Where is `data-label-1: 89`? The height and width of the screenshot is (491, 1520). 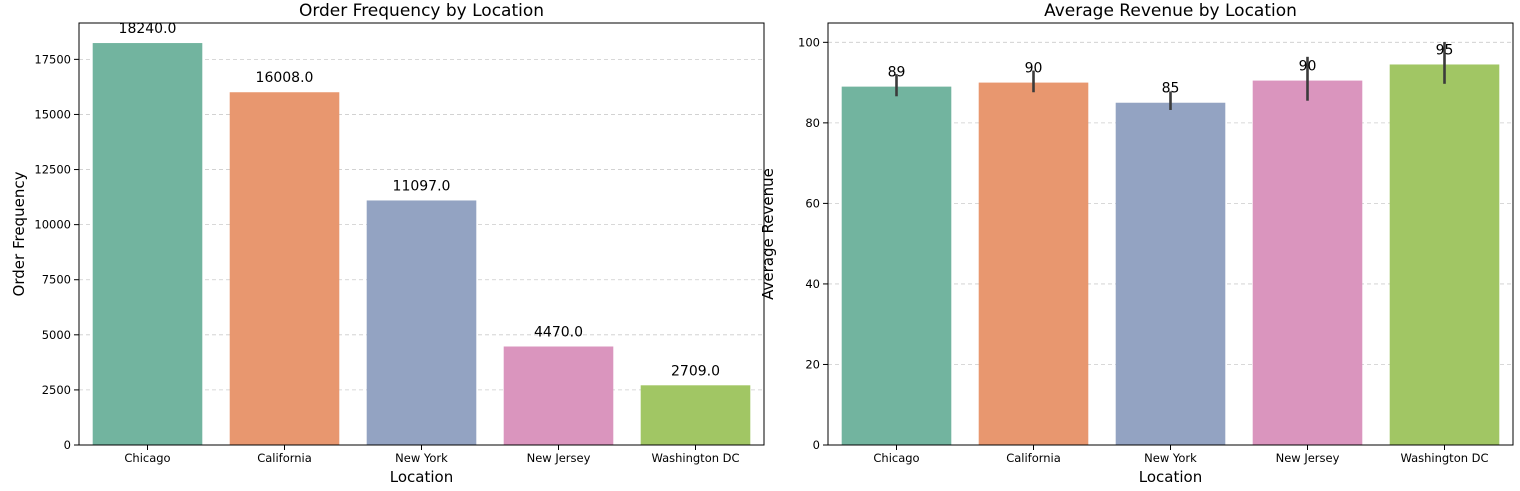
data-label-1: 89 is located at coordinates (897, 73).